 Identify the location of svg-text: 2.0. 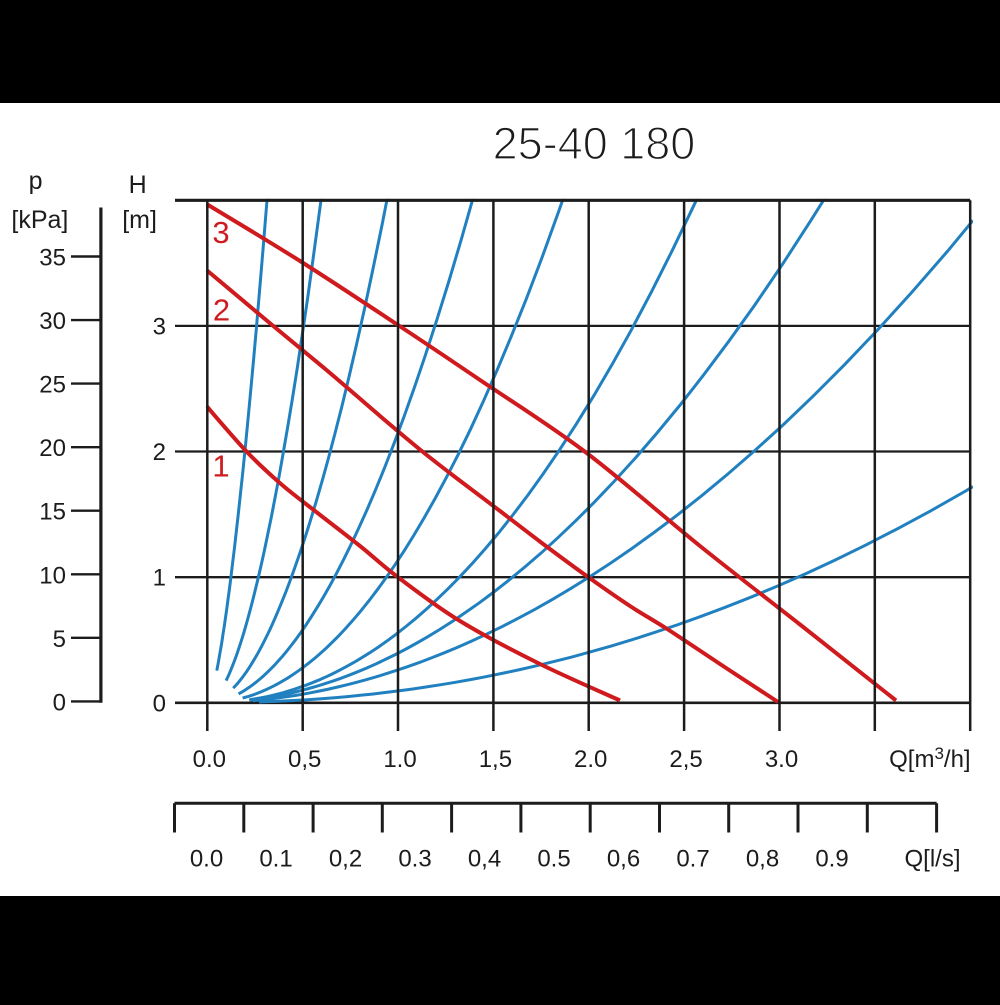
(590, 759).